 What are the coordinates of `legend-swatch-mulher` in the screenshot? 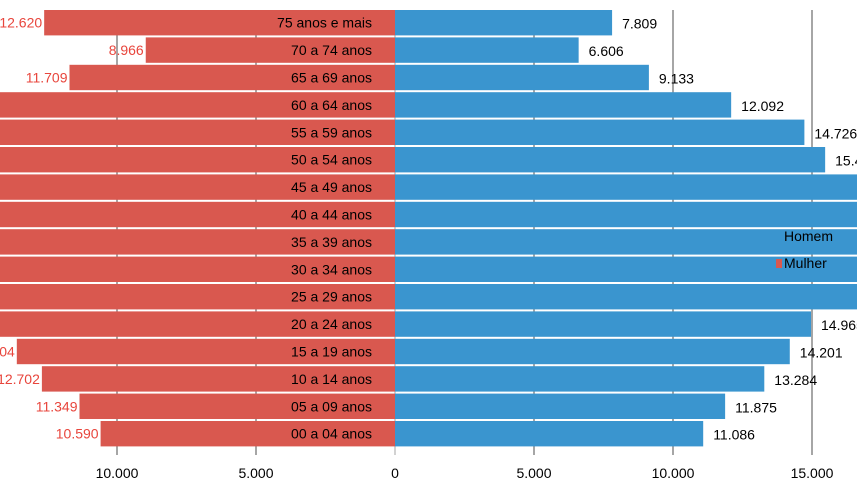 It's located at (779, 263).